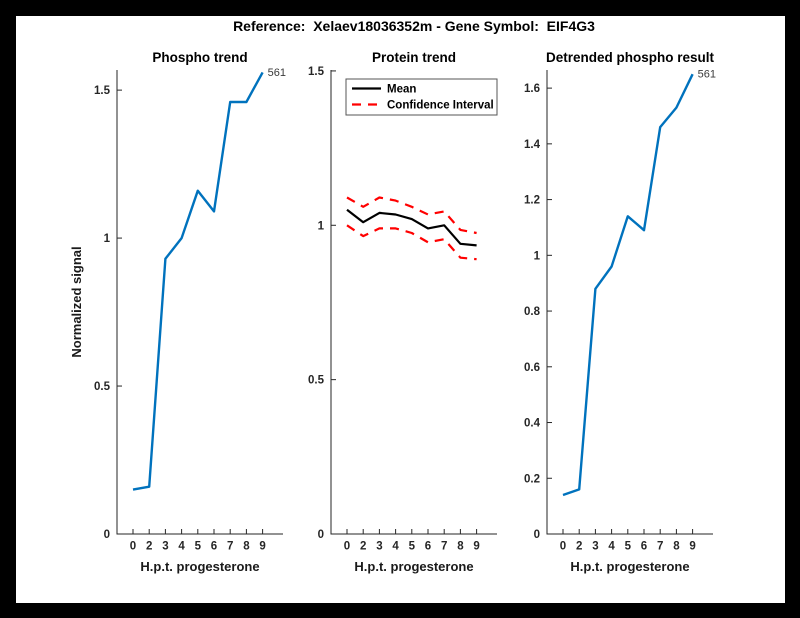  Describe the element at coordinates (199, 57) in the screenshot. I see `subplot-title: Phospho trend` at that location.